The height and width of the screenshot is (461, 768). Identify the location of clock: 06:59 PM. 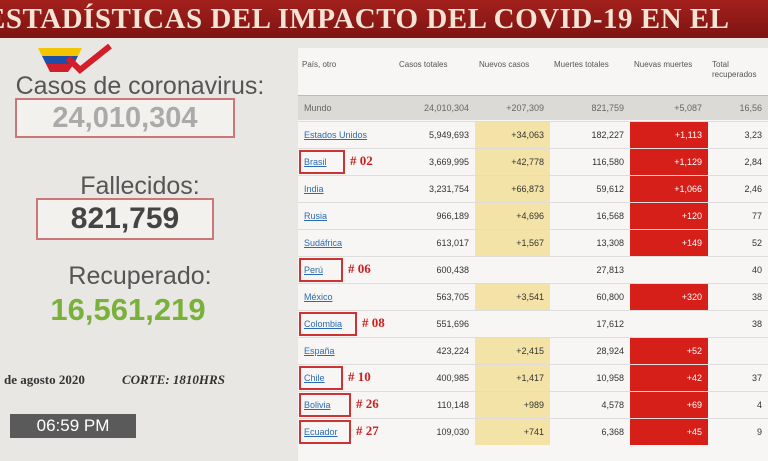
(73, 426).